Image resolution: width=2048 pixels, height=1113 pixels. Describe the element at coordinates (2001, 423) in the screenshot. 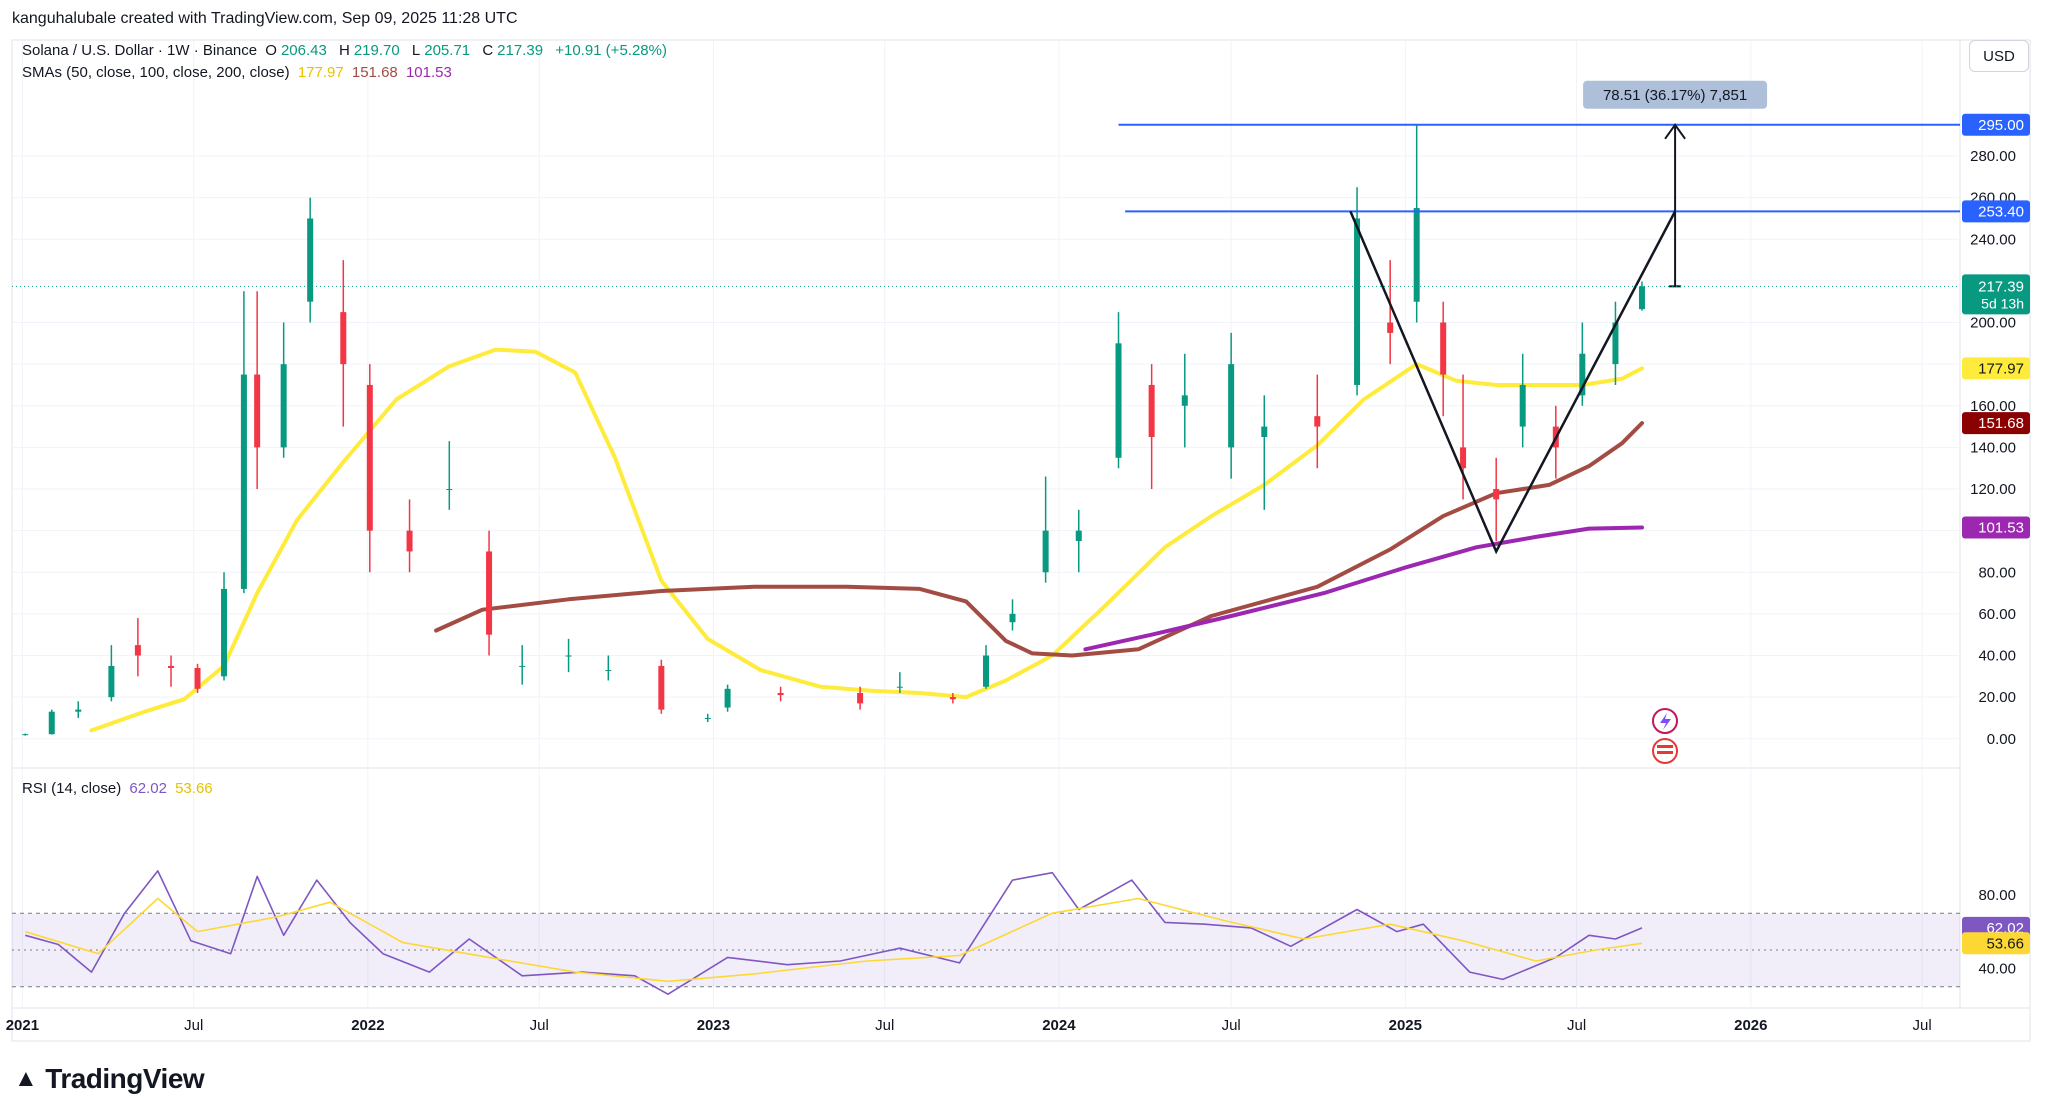

I see `sma100-badge-text: 151.68` at that location.